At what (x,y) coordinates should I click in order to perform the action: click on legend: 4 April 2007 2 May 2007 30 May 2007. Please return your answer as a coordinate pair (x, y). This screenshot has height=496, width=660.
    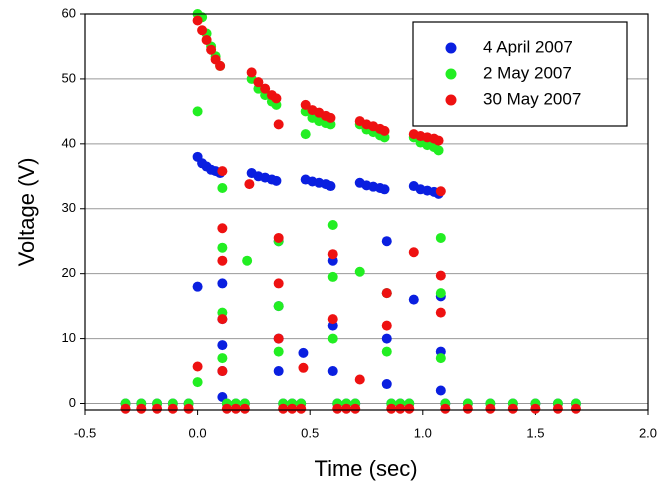
    Looking at the image, I should click on (520, 74).